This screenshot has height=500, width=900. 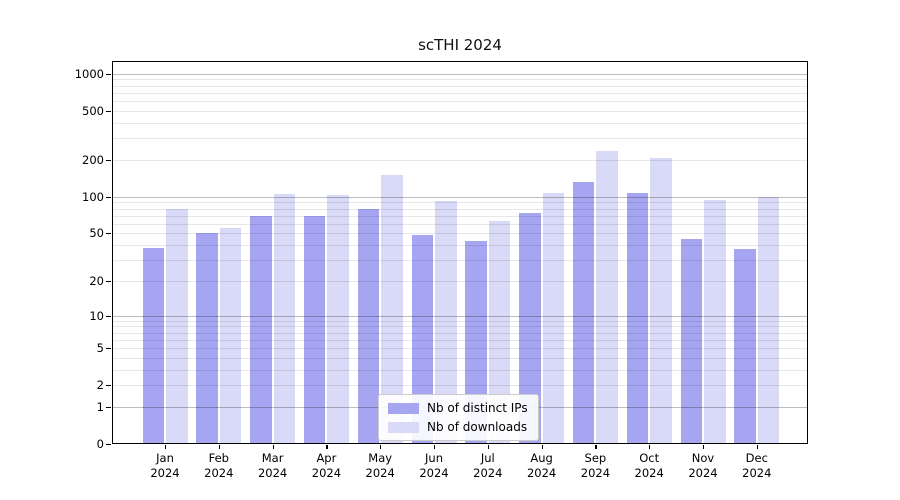 I want to click on legend: Nb of distinct IPs Nb of downloads, so click(x=458, y=417).